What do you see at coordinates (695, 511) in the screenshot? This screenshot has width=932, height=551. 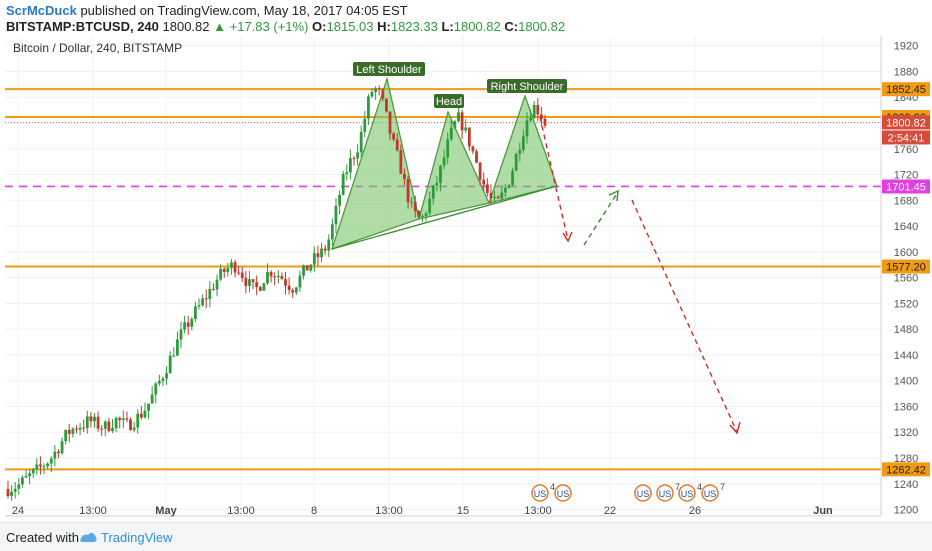 I see `x-tick-label: 26` at bounding box center [695, 511].